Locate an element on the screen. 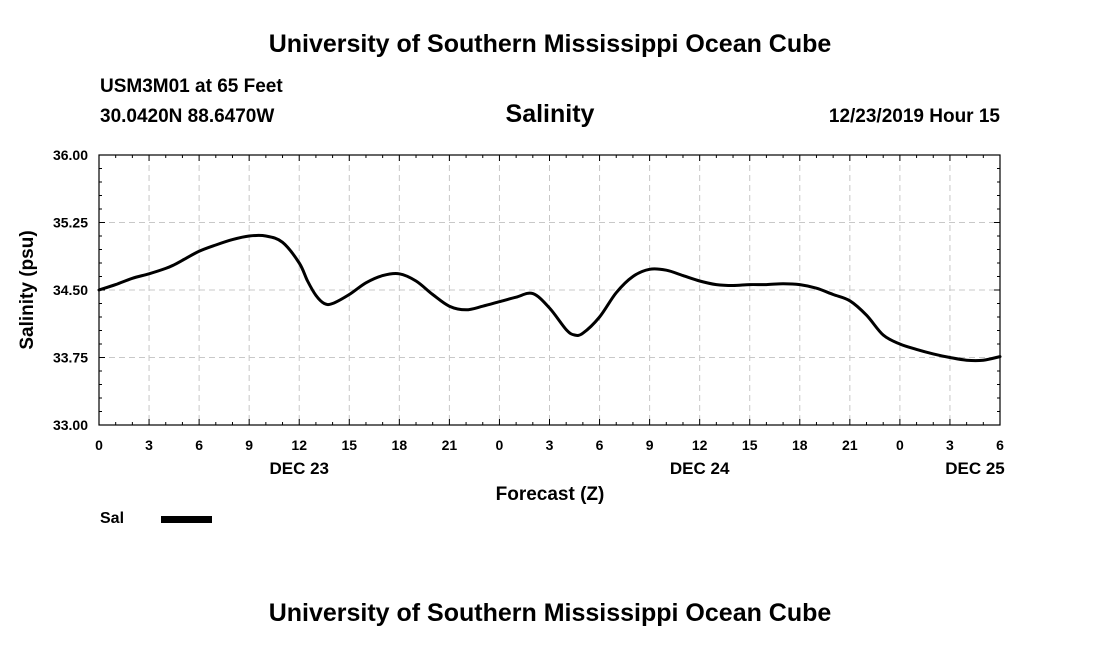 This screenshot has height=650, width=1100. y-tick-label: 34.50 is located at coordinates (70, 290).